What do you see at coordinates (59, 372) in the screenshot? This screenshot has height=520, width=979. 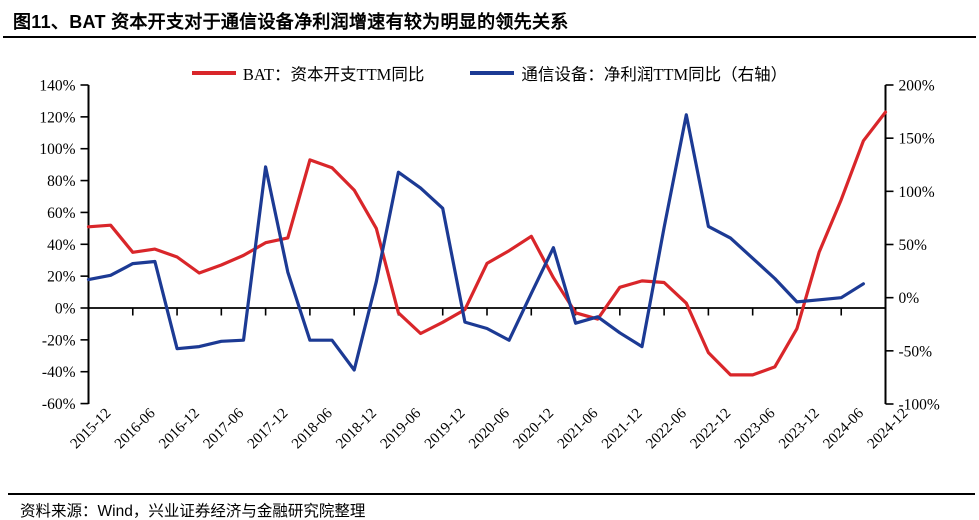 I see `left-axis-tick-label: -40%` at bounding box center [59, 372].